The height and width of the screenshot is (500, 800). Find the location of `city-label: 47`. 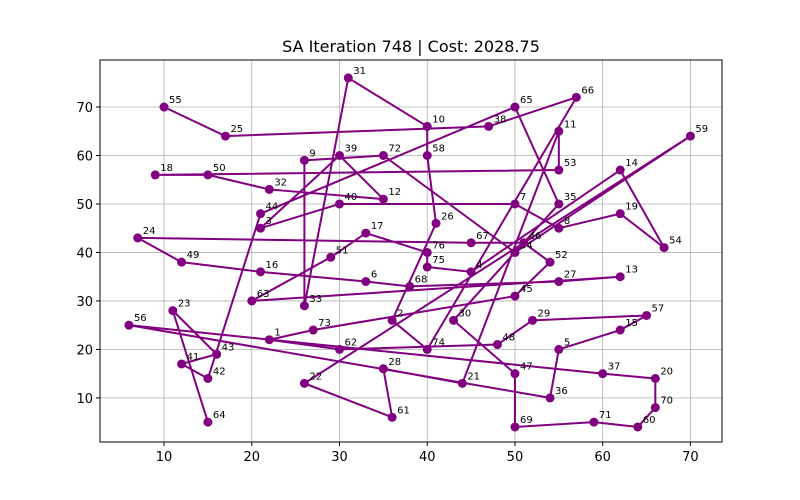

city-label: 47 is located at coordinates (526, 367).